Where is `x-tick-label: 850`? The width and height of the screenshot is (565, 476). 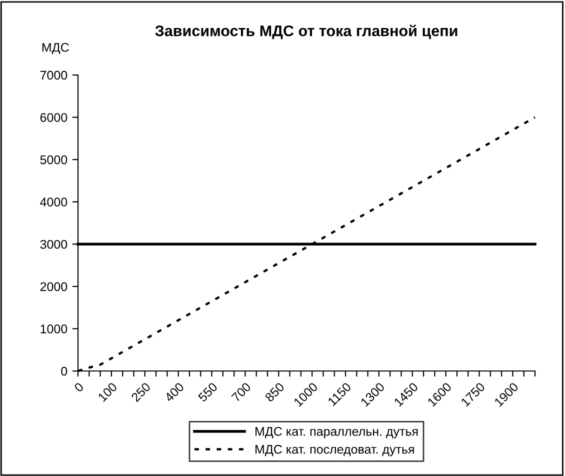
x-tick-label: 850 is located at coordinates (274, 392).